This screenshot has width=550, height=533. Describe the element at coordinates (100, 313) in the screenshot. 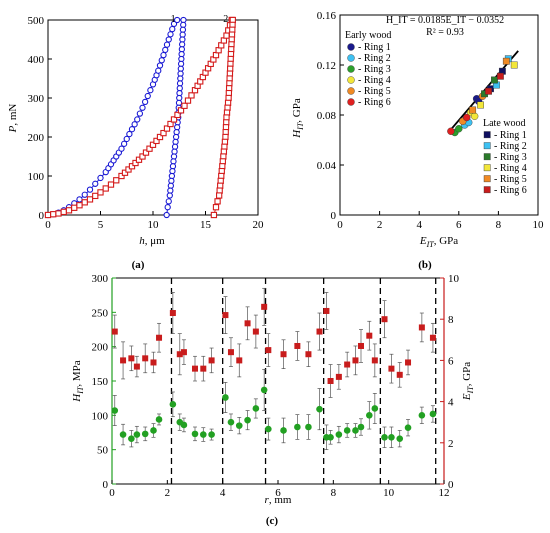

I see `y-left-tick-label: 250` at that location.